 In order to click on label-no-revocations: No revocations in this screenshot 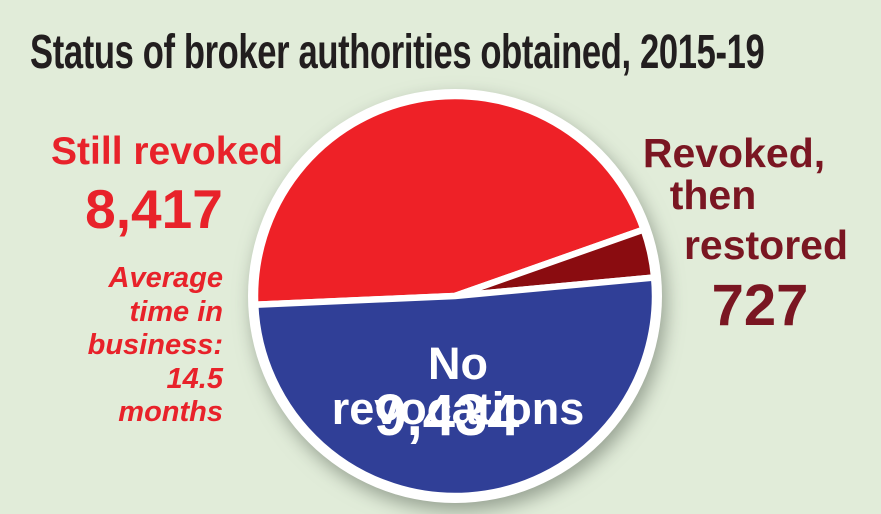, I will do `click(458, 386)`.